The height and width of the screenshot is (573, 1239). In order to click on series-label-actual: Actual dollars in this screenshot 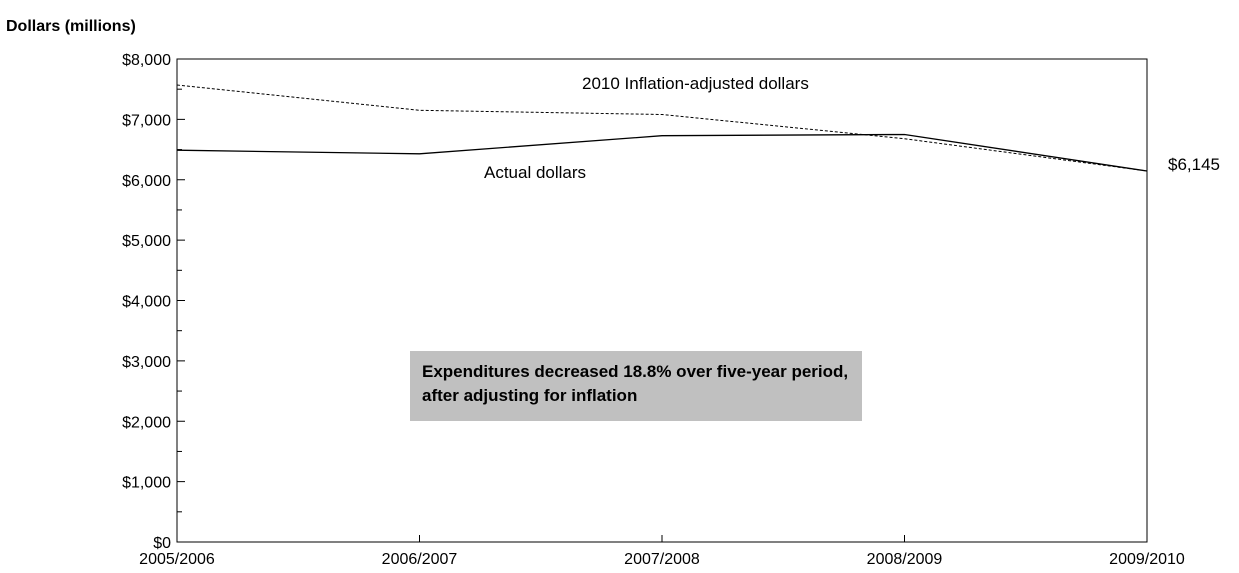, I will do `click(535, 172)`.